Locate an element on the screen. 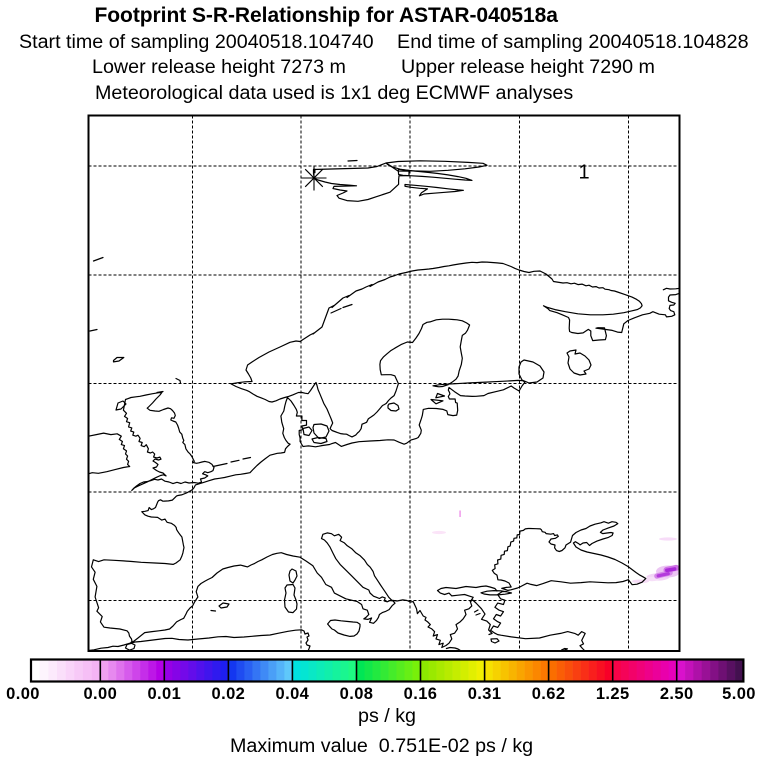  svg-text: 1 is located at coordinates (584, 173).